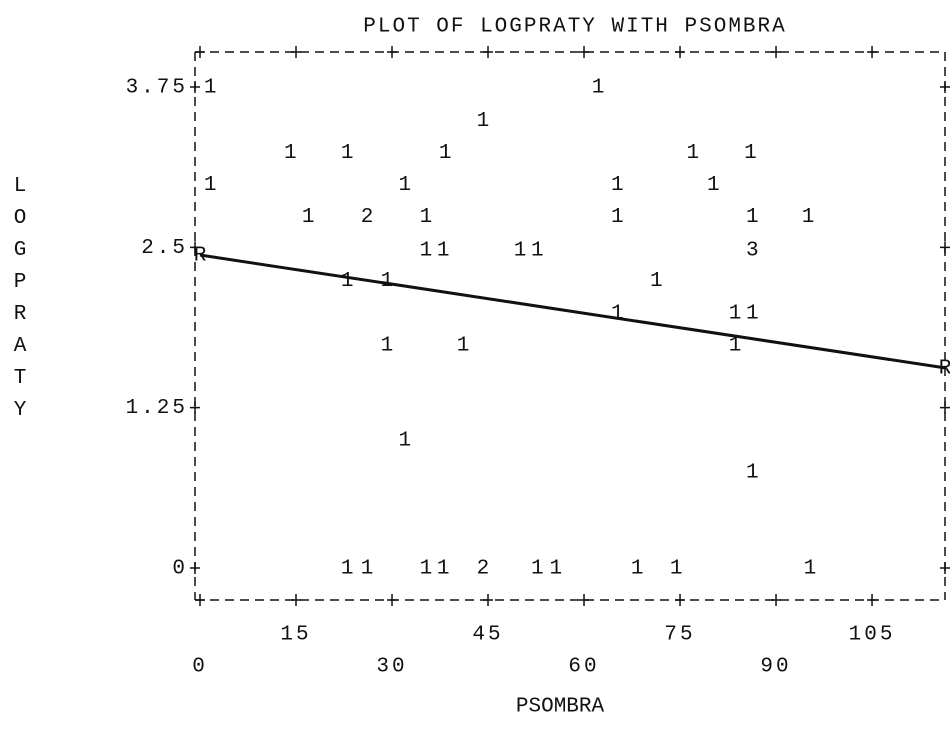  Describe the element at coordinates (574, 27) in the screenshot. I see `chart-title: PLOT OF LOGPRATY WITH PSOMBRA` at that location.